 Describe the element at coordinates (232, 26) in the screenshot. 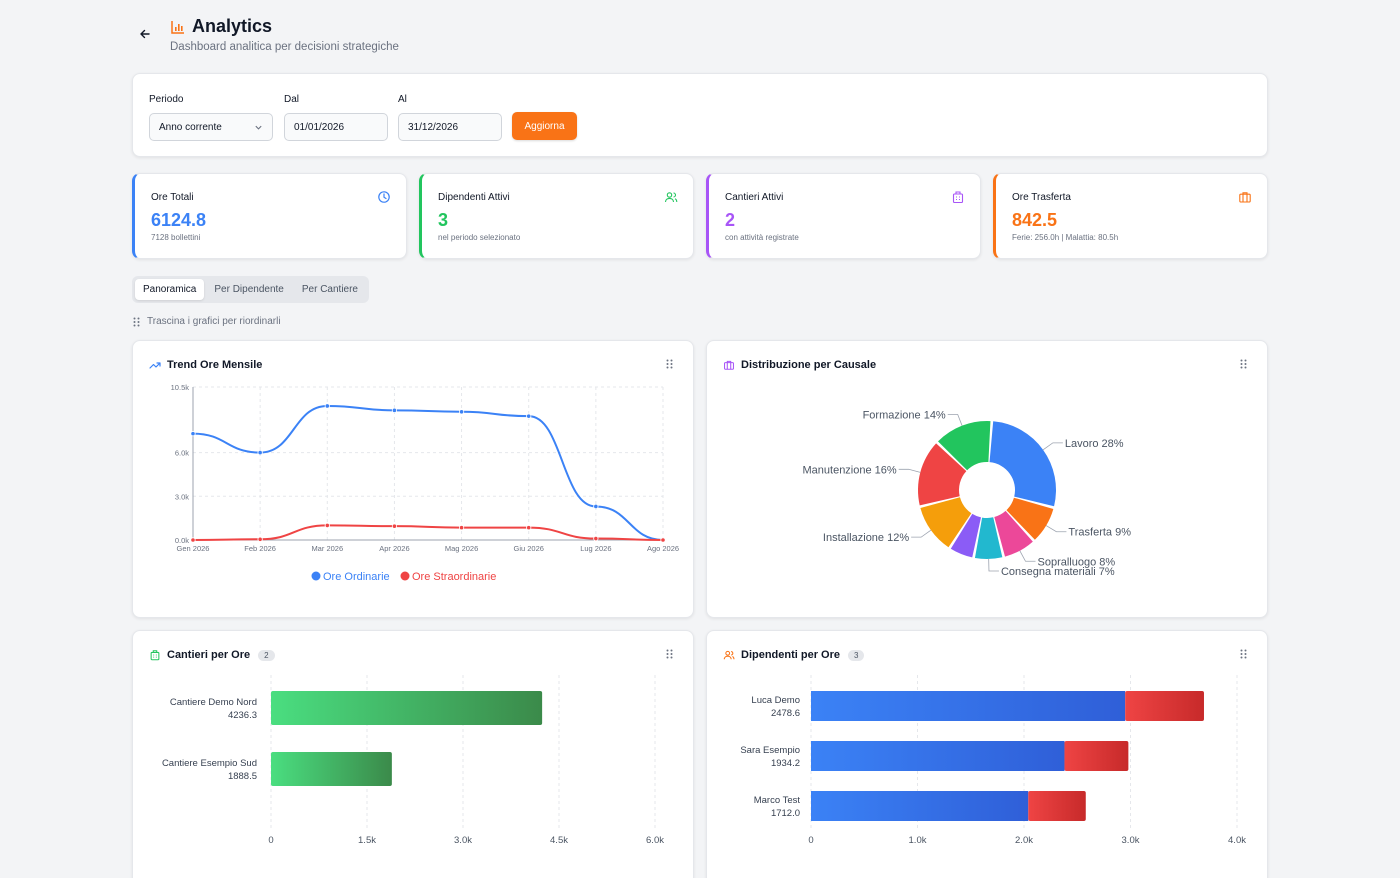

I see `page-title: Analytics` at that location.